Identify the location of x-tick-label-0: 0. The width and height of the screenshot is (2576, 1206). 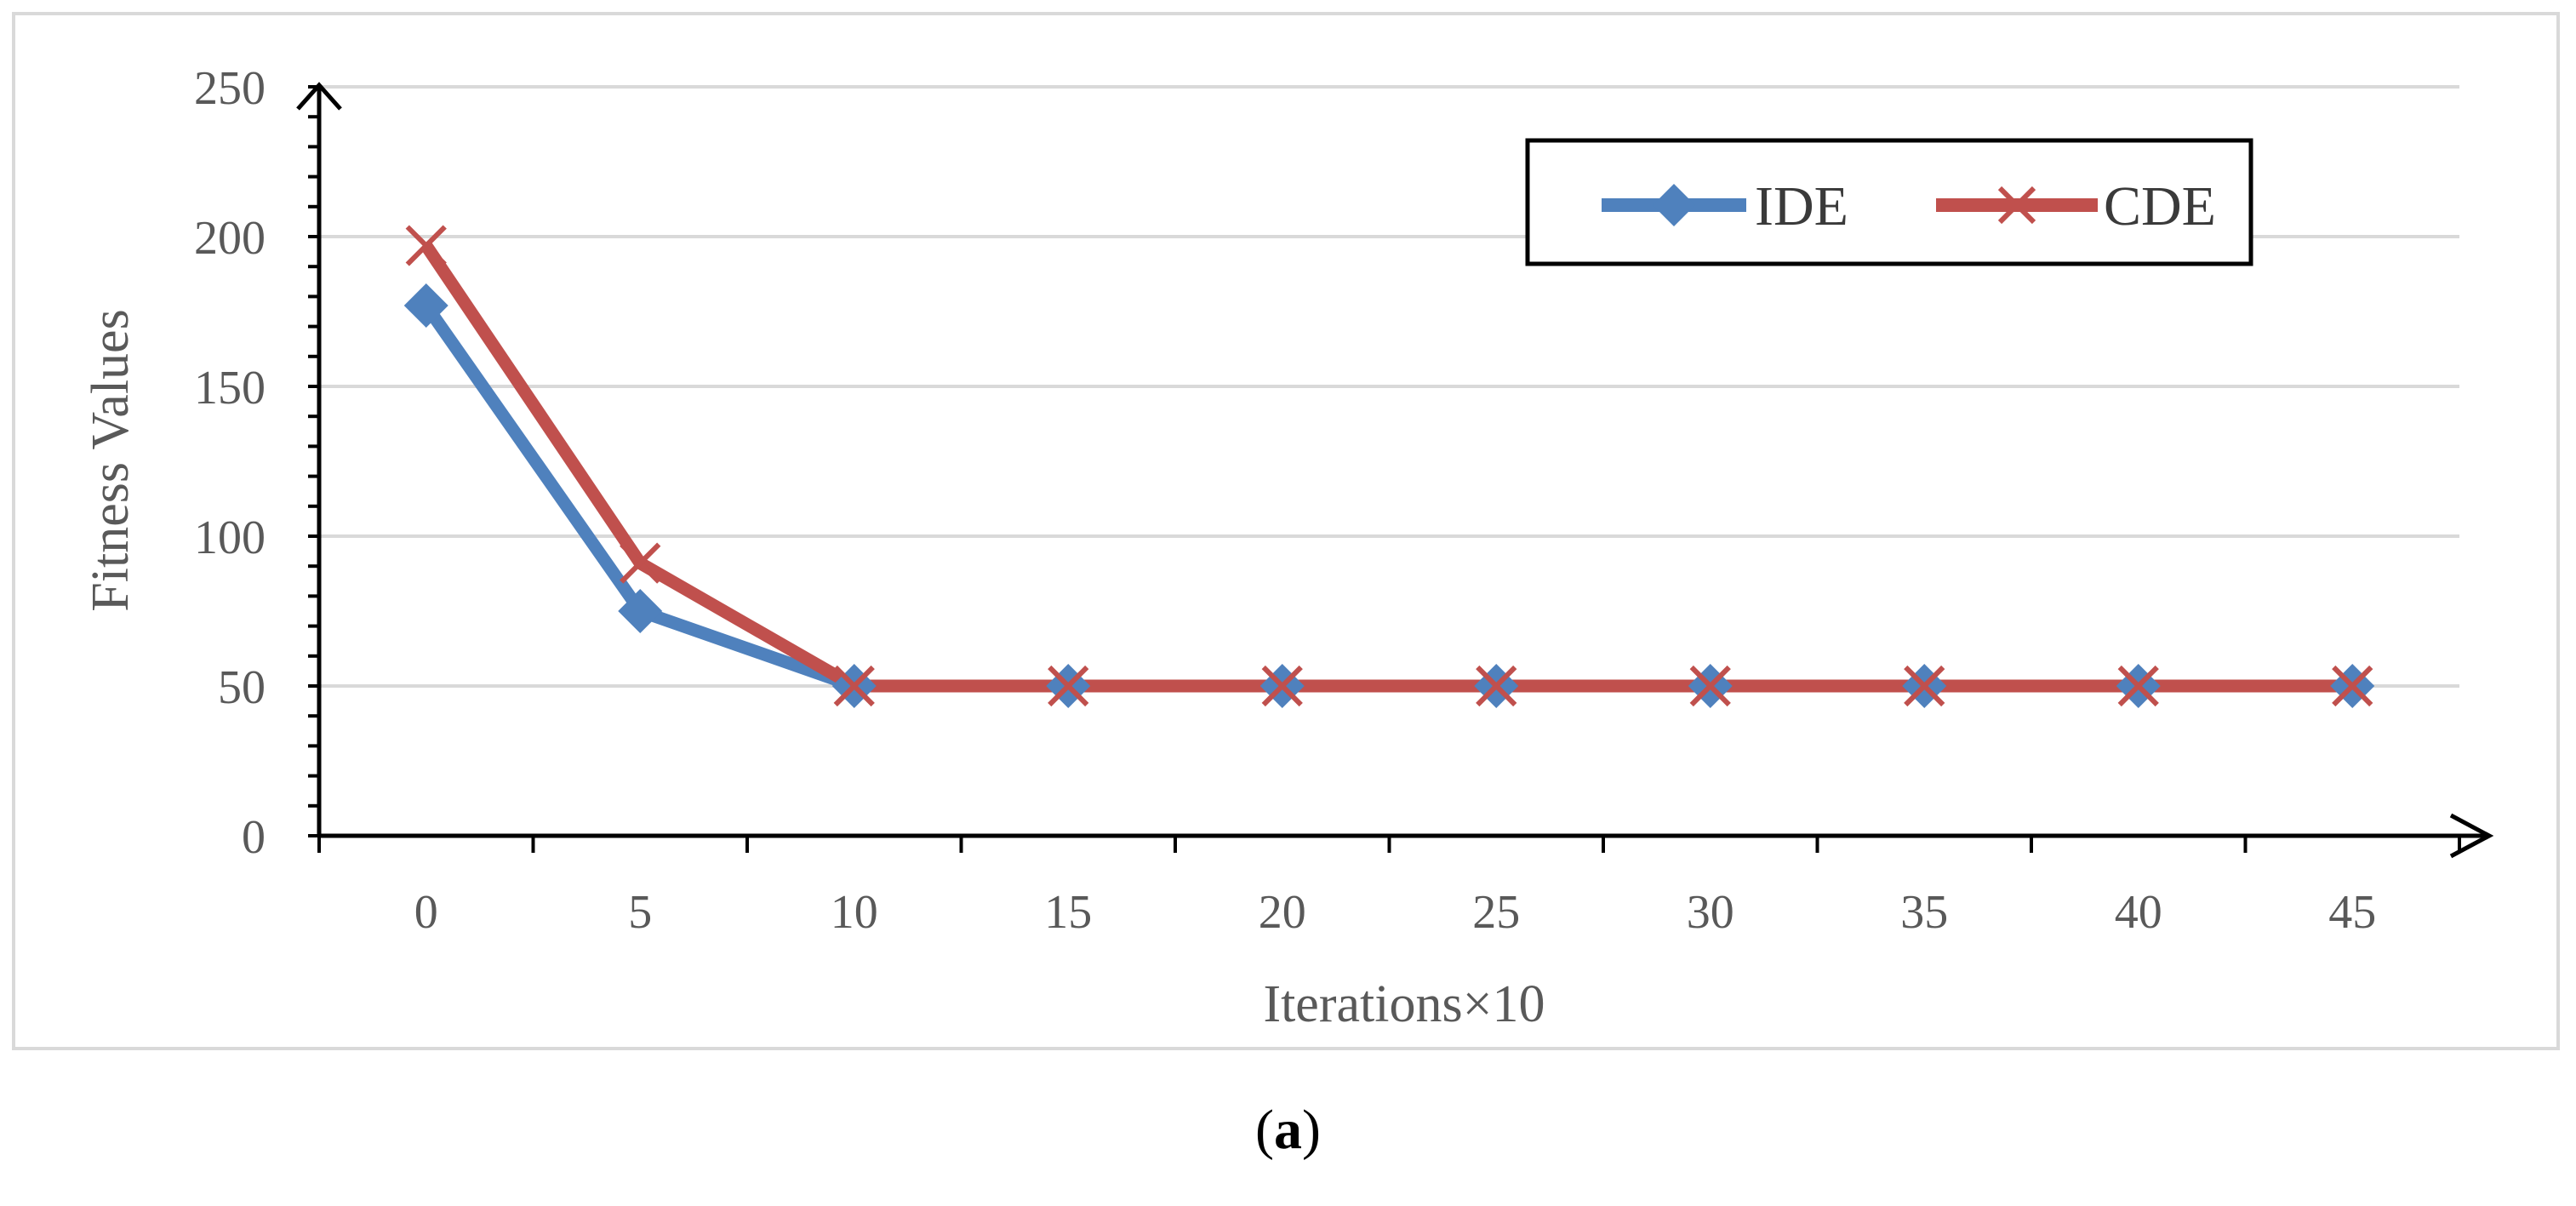
(426, 912).